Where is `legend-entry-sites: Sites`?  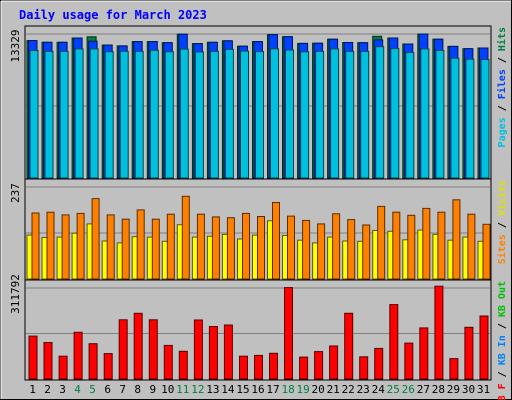 legend-entry-sites: Sites is located at coordinates (502, 249).